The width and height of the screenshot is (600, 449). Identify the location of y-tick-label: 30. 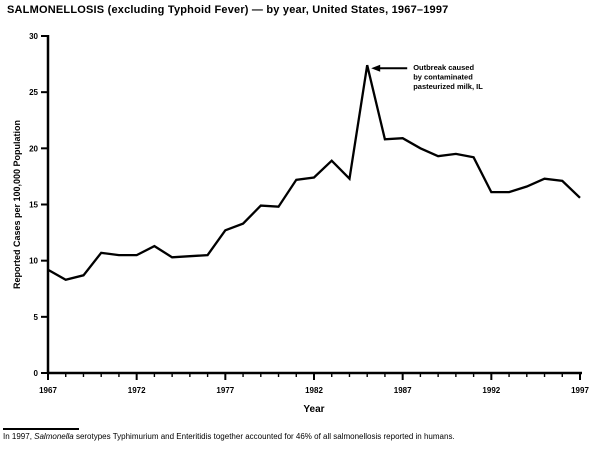
(33, 36).